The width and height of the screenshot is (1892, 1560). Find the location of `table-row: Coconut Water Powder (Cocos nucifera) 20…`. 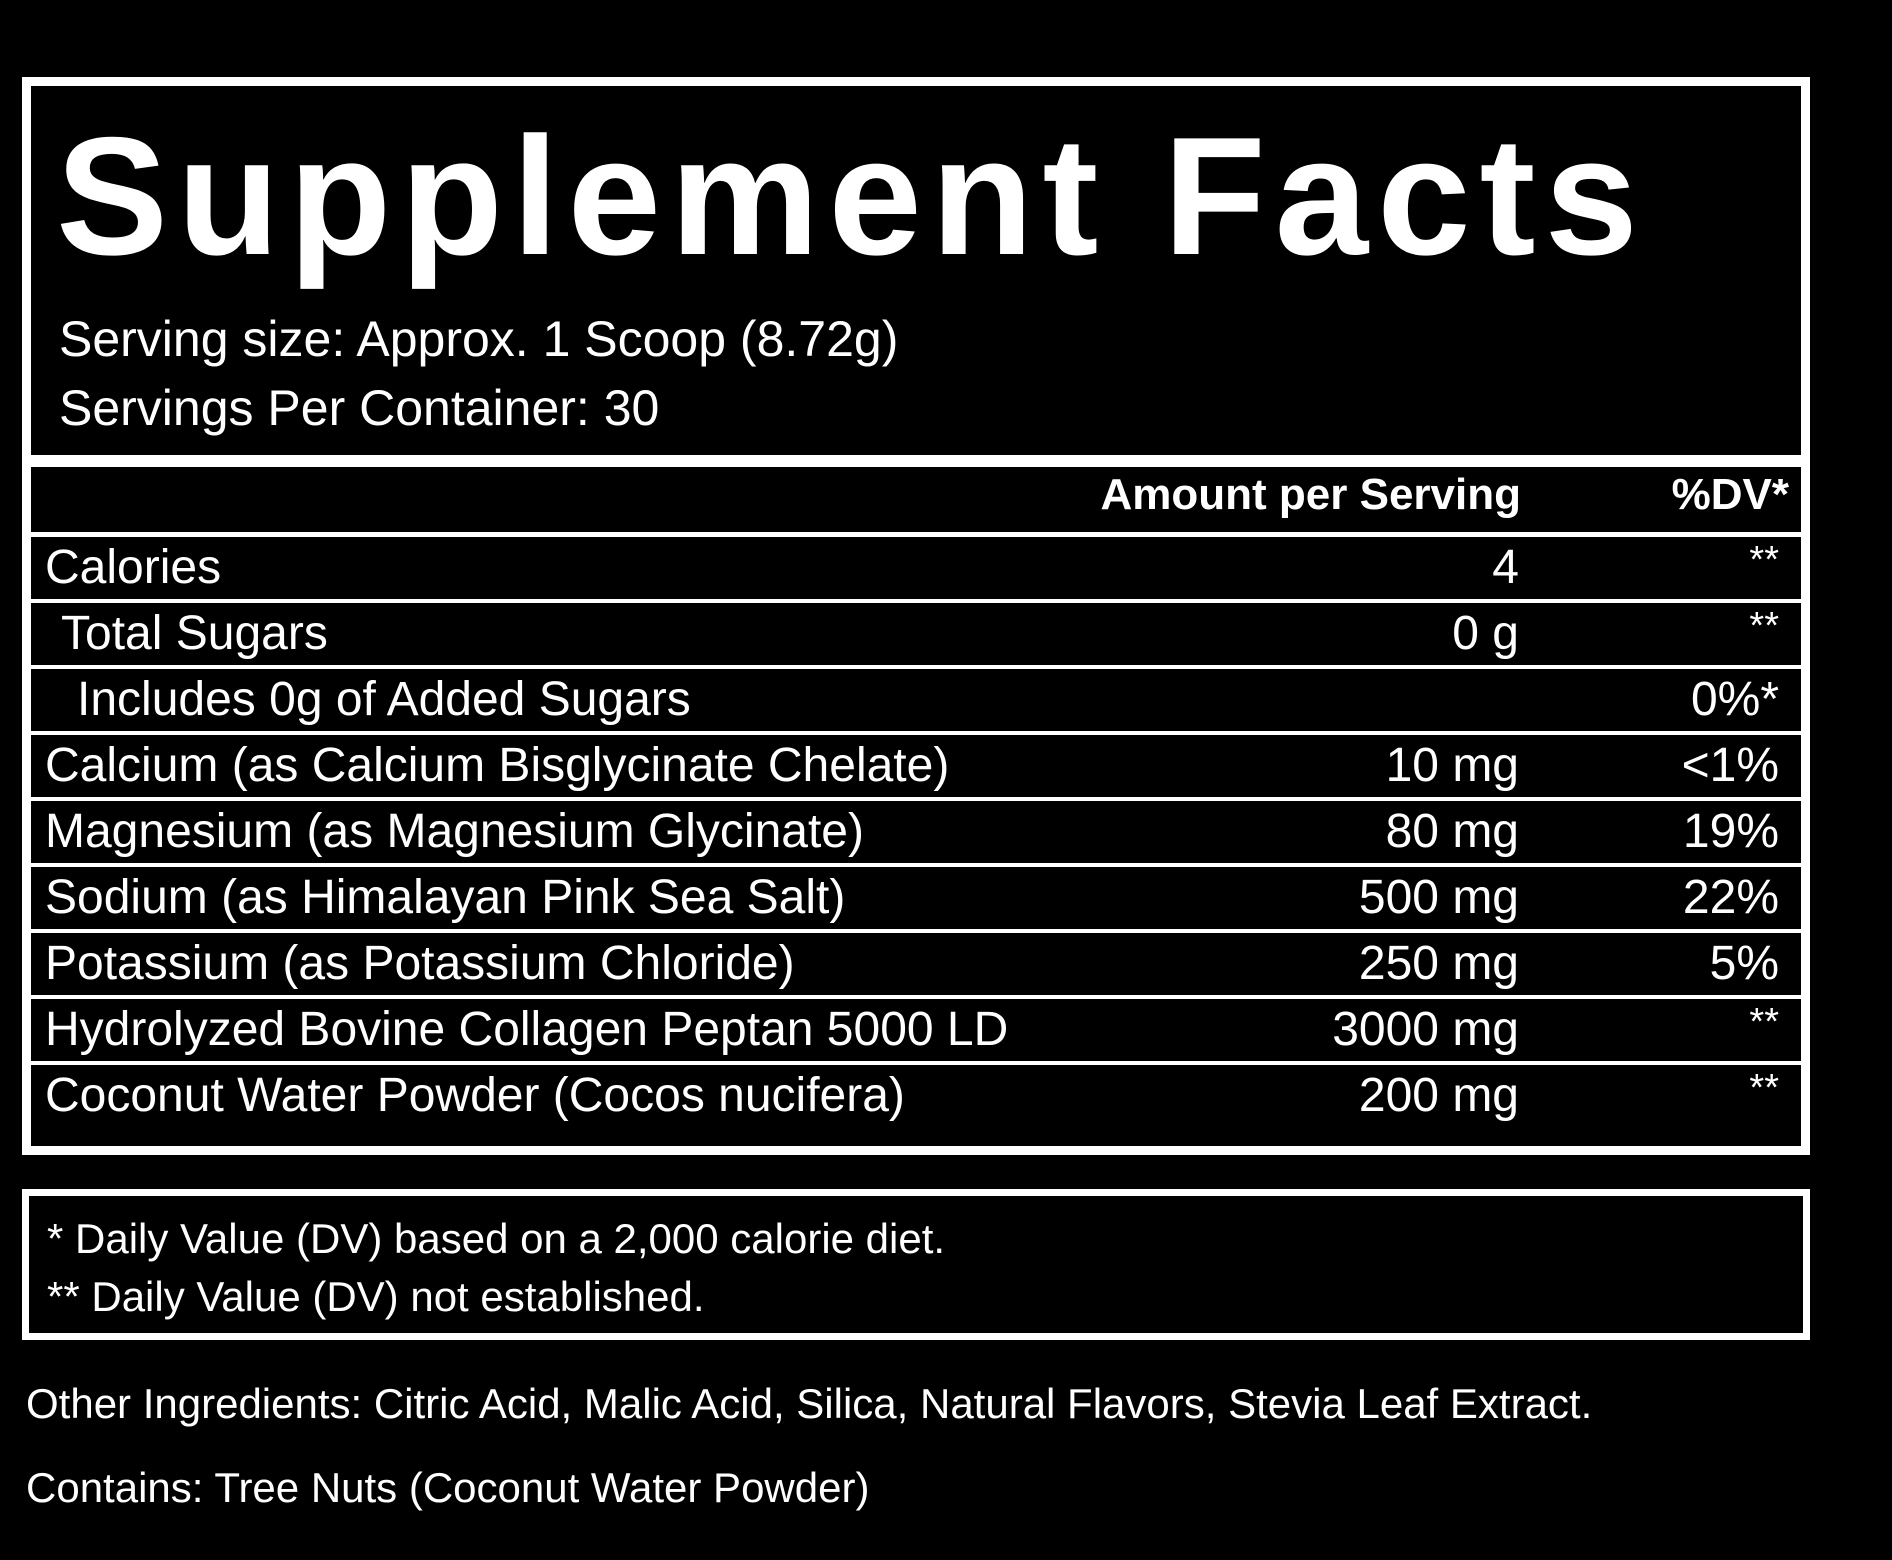

table-row: Coconut Water Powder (Cocos nucifera) 20… is located at coordinates (916, 1098).